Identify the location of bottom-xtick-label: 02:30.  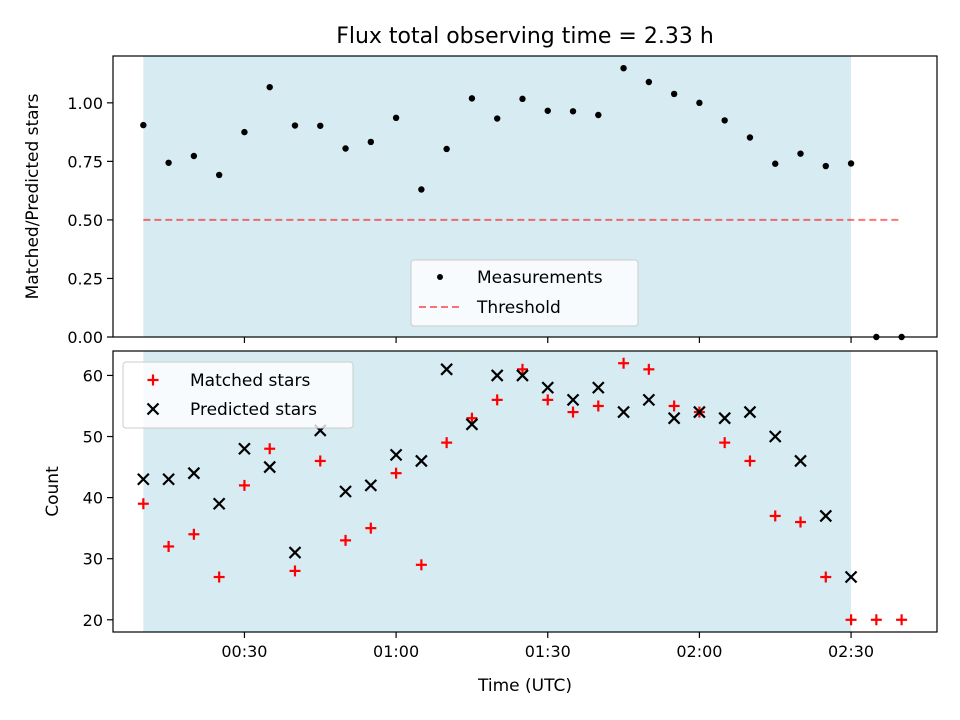
(851, 651).